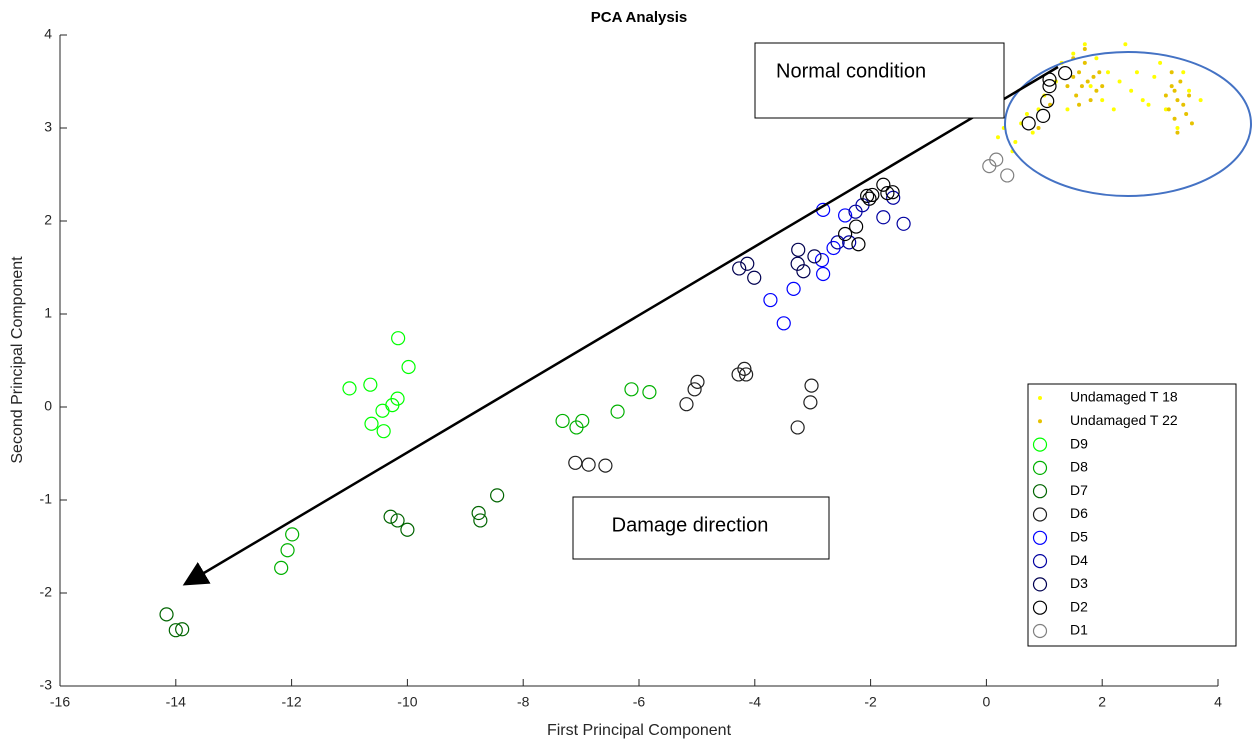 The height and width of the screenshot is (742, 1252). Describe the element at coordinates (1079, 606) in the screenshot. I see `legend-label: D2` at that location.